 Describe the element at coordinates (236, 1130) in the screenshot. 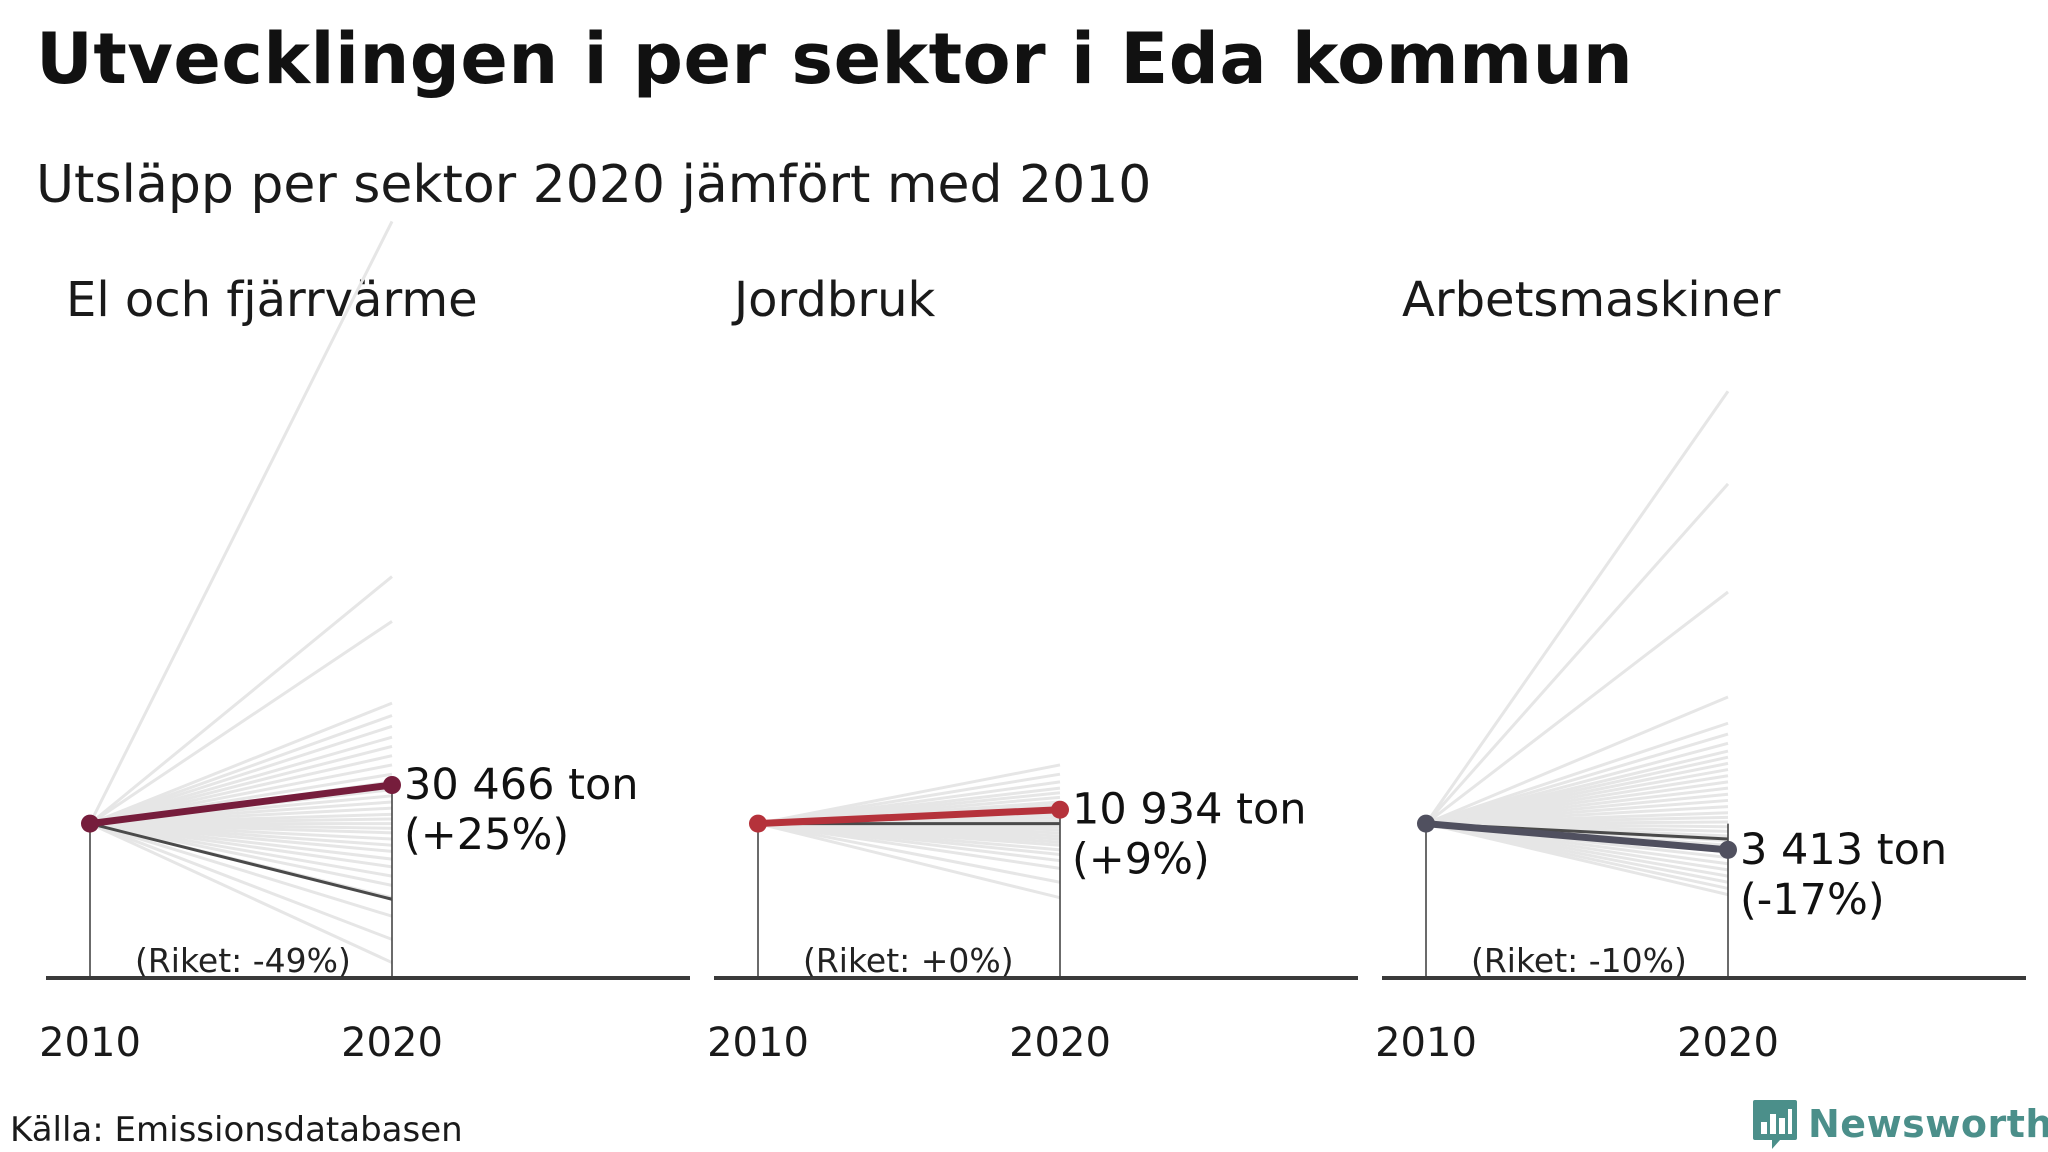

I see `source-note: Källa: Emissionsdatabasen` at that location.